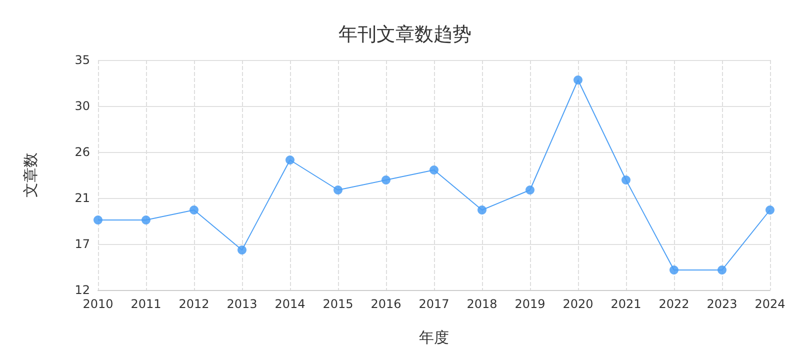 This screenshot has width=810, height=360. What do you see at coordinates (722, 304) in the screenshot?
I see `x-tick-label: 2023` at bounding box center [722, 304].